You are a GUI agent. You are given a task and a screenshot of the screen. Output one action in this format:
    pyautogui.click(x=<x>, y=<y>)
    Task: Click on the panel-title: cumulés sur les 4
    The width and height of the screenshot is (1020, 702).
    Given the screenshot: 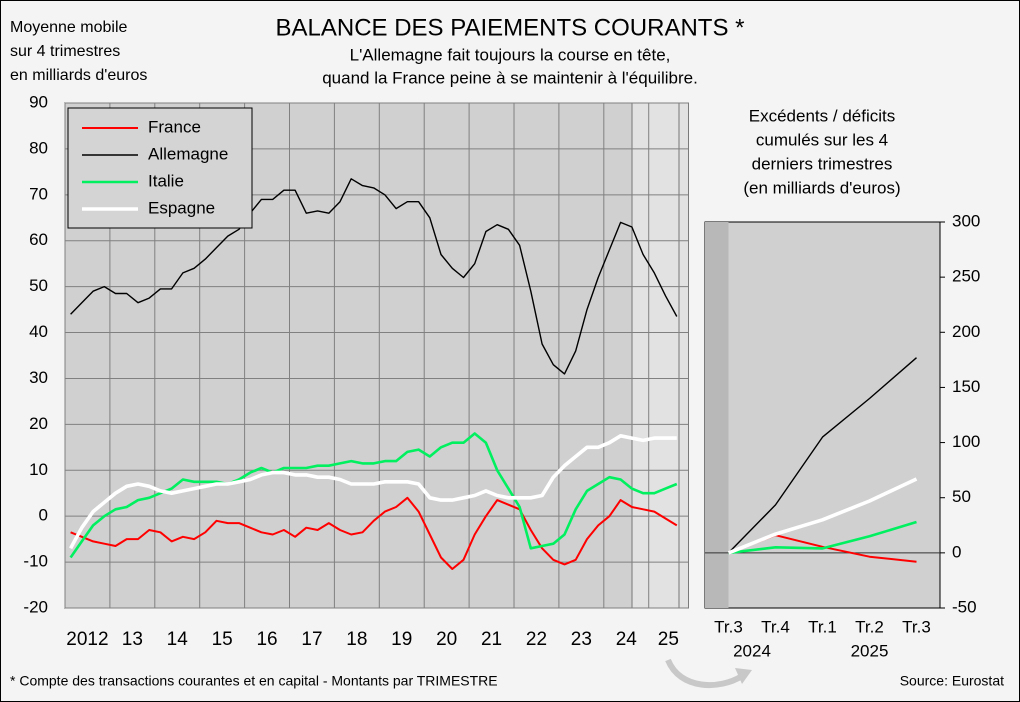 What is the action you would take?
    pyautogui.click(x=822, y=139)
    